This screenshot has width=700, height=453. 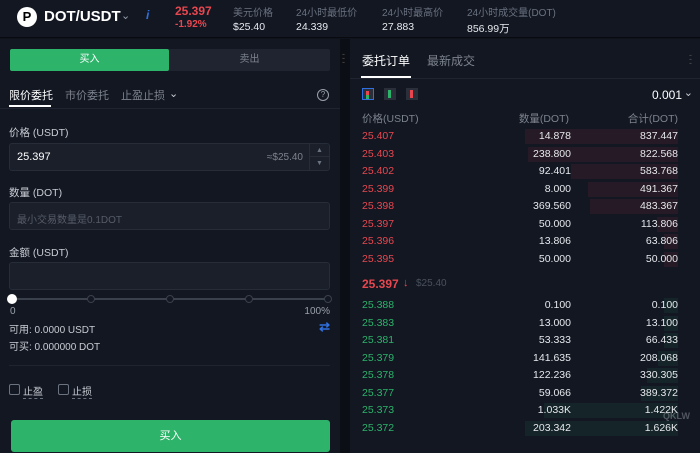 What do you see at coordinates (378, 153) in the screenshot?
I see `order-price: 25.403` at bounding box center [378, 153].